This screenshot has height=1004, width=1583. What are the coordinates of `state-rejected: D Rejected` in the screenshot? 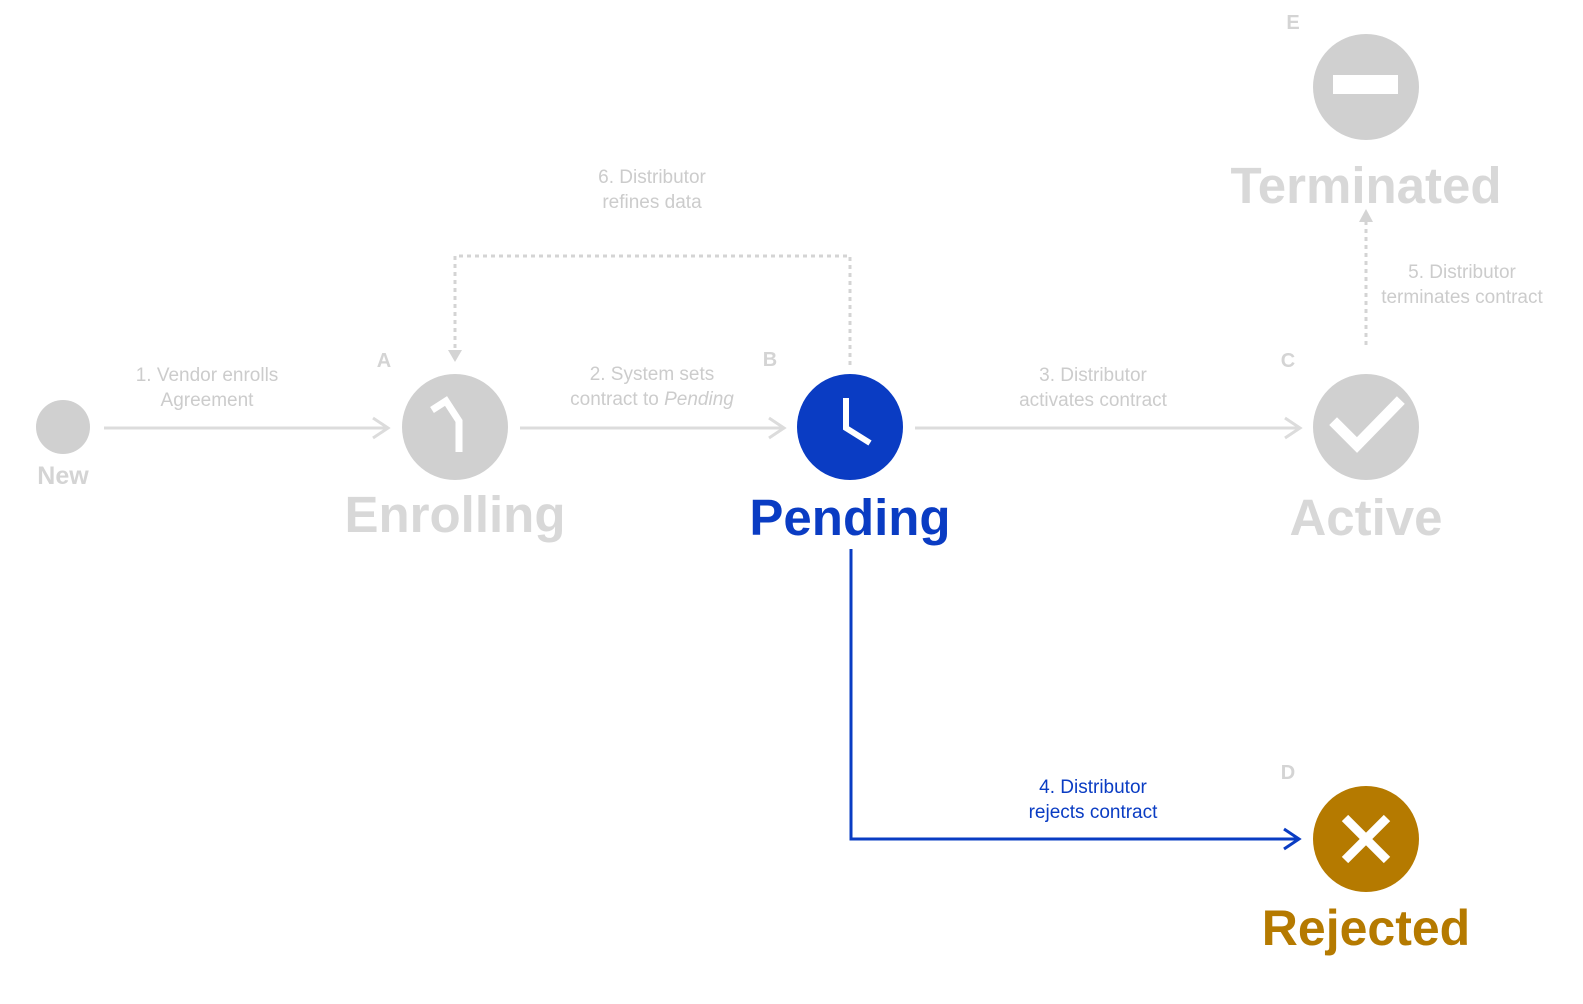 It's located at (1366, 859).